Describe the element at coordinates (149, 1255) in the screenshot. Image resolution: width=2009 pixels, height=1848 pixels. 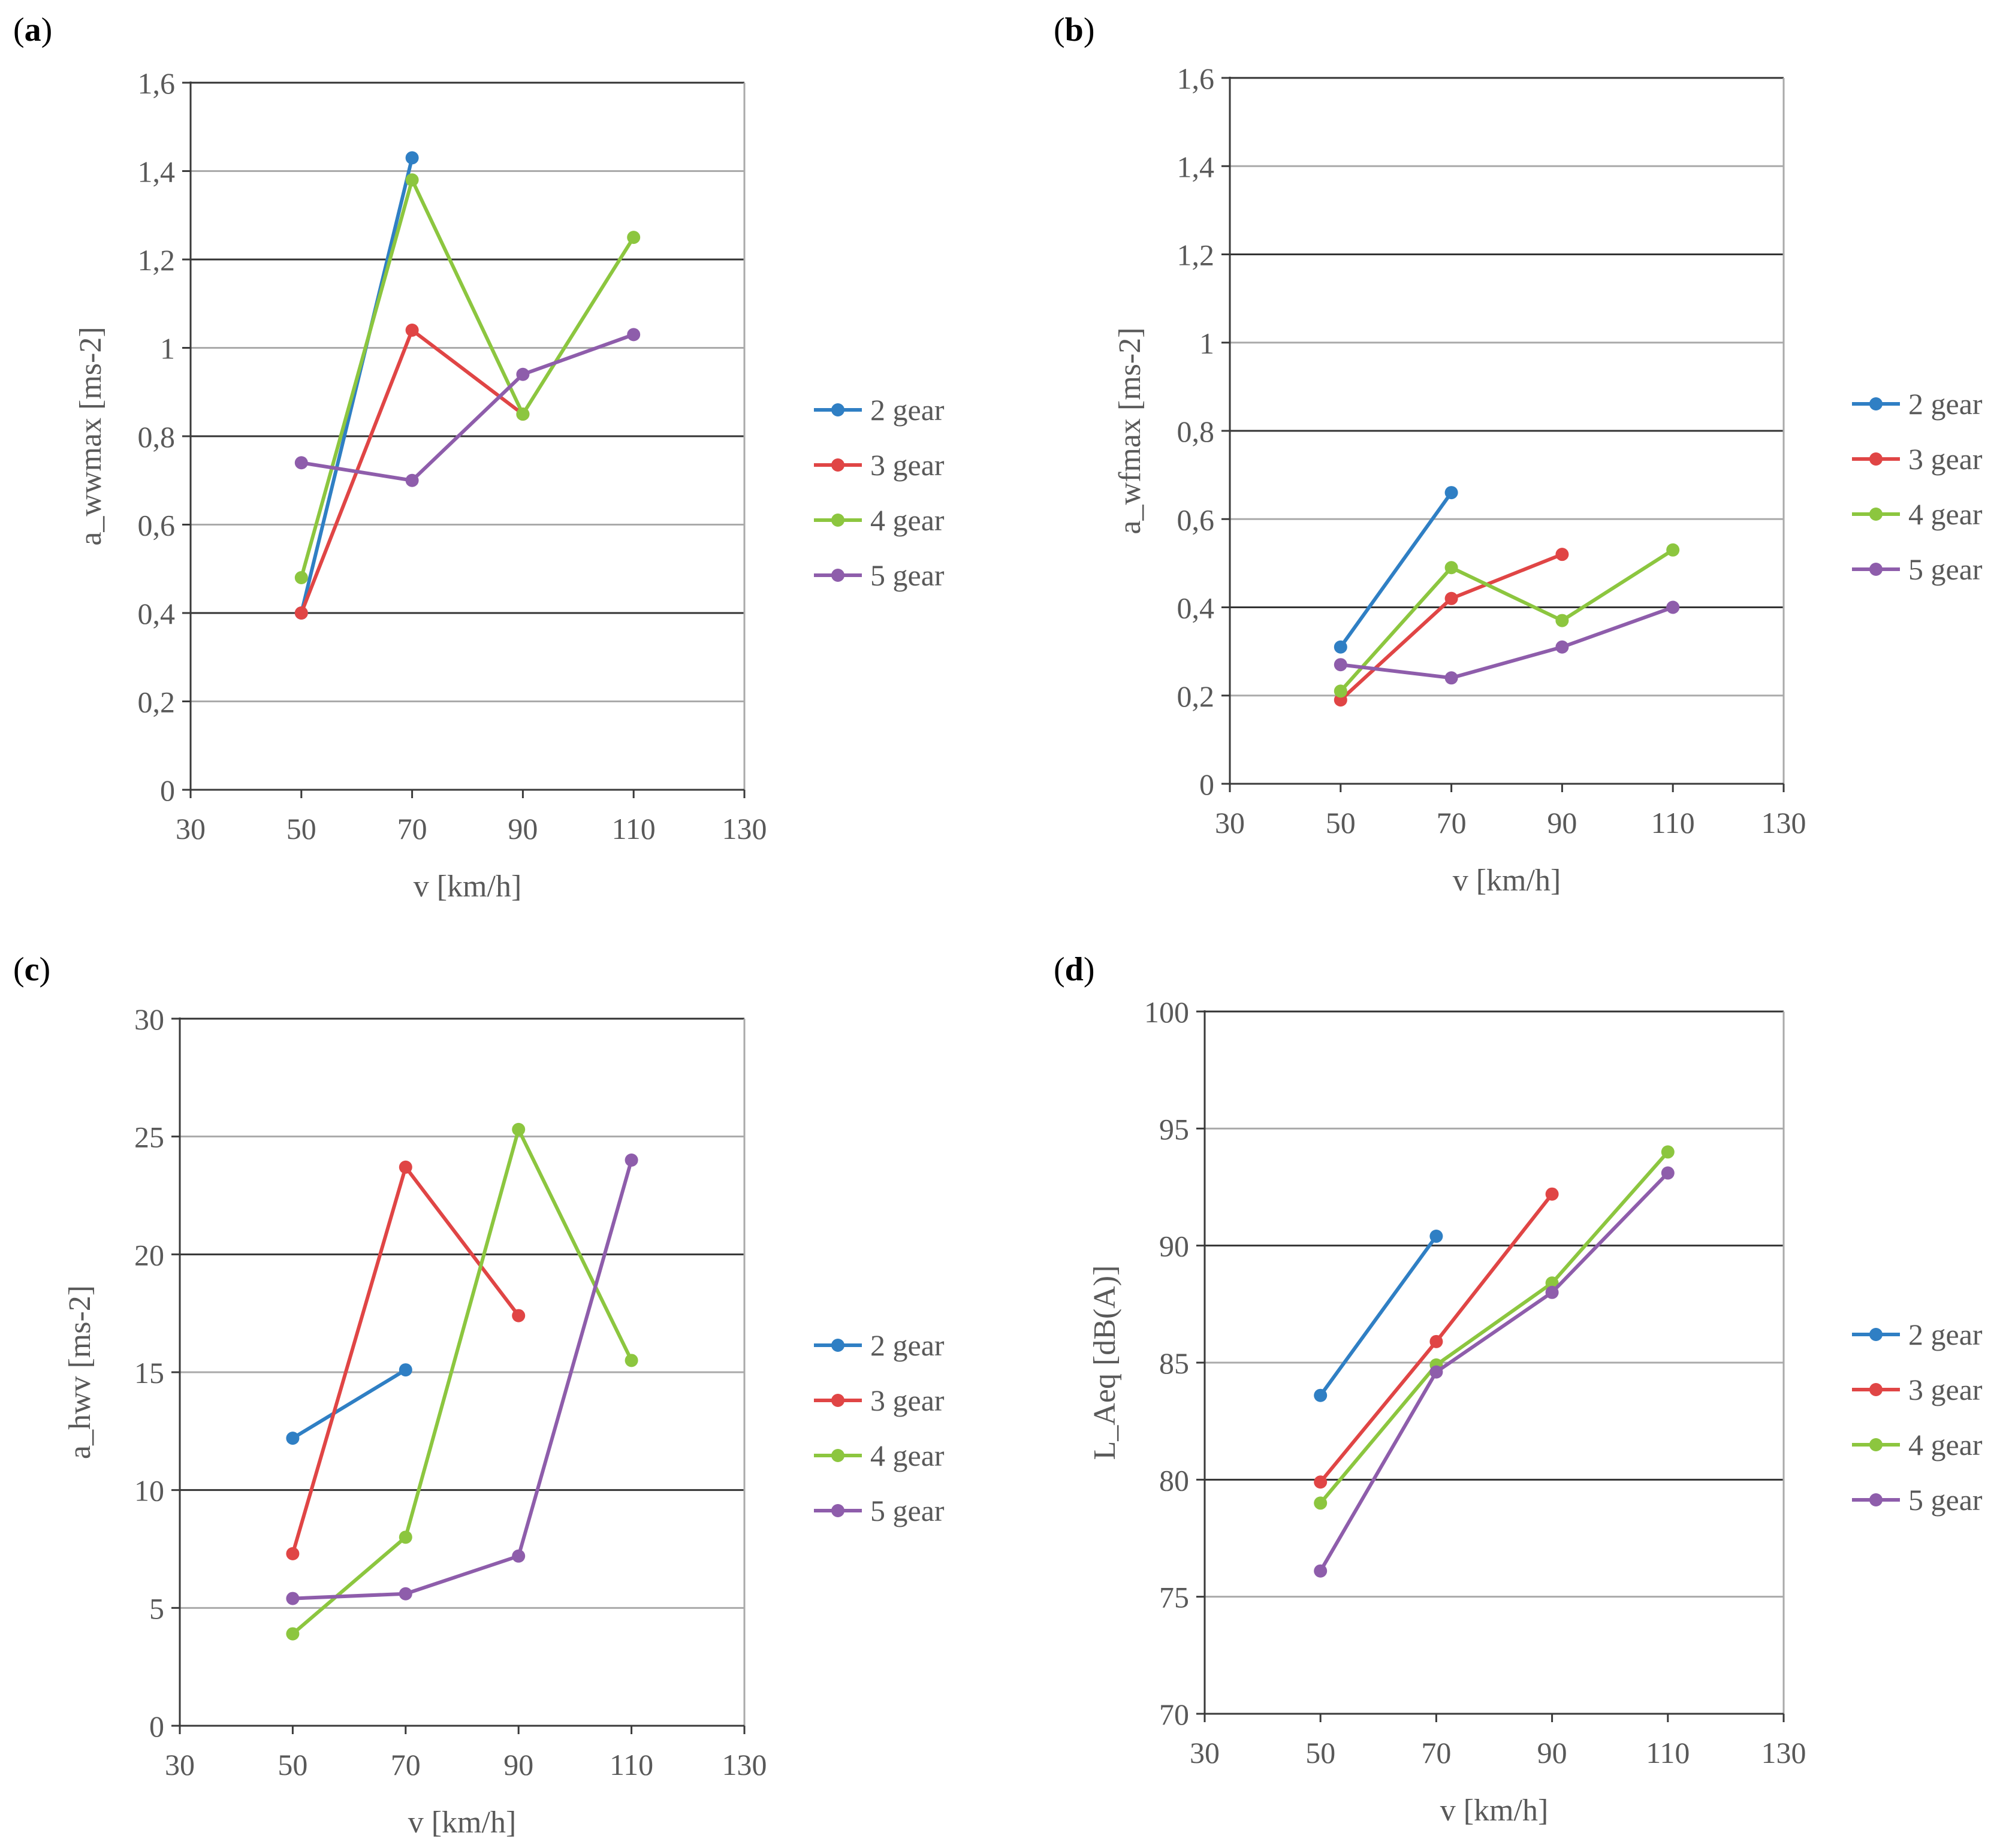
I see `y-tick-label: 20` at that location.